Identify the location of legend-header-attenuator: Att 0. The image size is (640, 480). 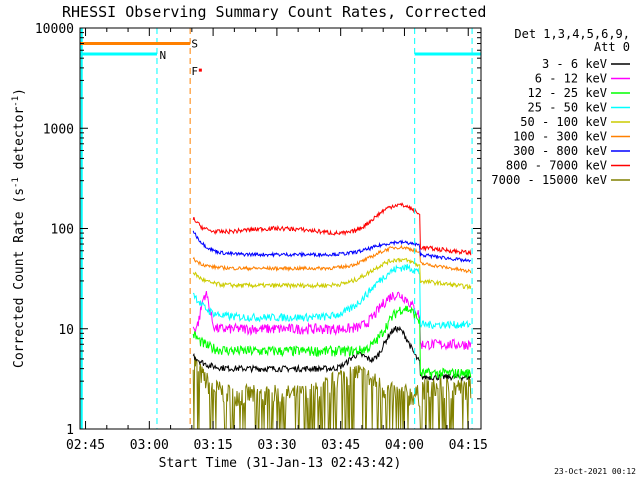
(612, 47).